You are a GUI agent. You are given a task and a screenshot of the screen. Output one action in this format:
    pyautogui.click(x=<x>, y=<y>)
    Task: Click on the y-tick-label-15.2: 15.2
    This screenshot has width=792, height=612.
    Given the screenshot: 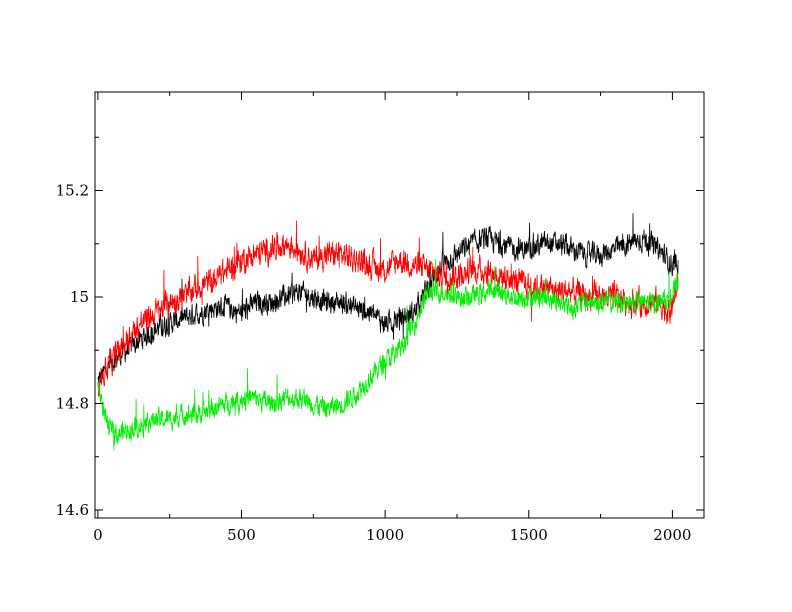 What is the action you would take?
    pyautogui.click(x=72, y=191)
    